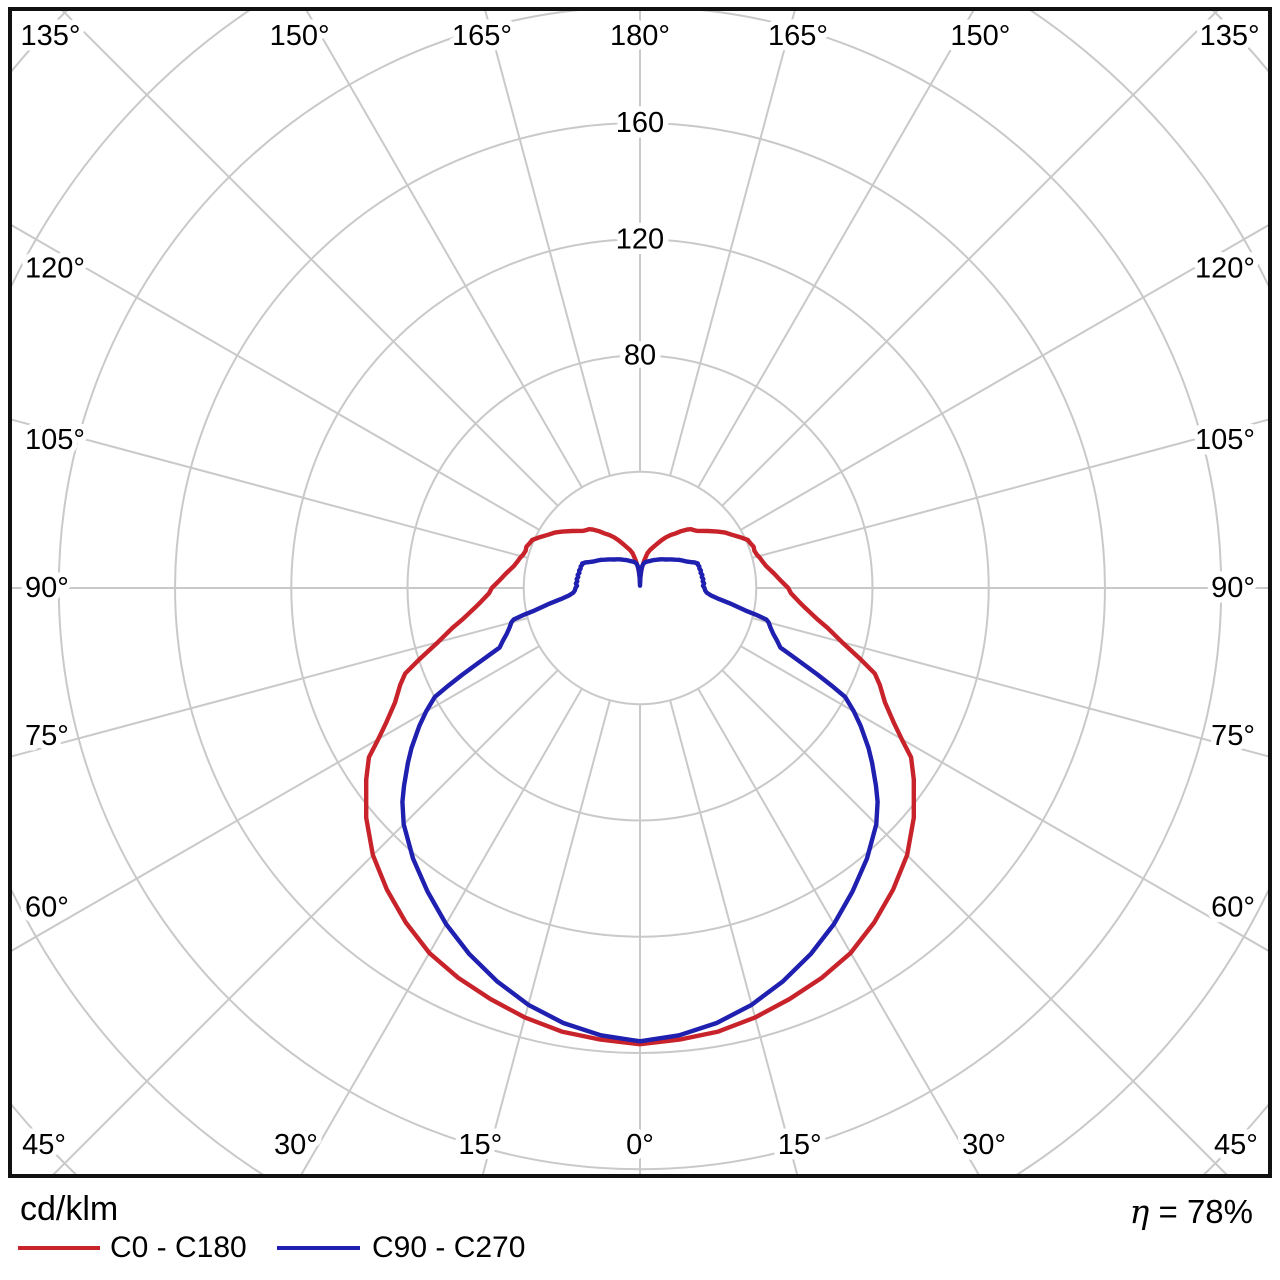  What do you see at coordinates (1230, 36) in the screenshot?
I see `angle-label-top-right-135: 135°` at bounding box center [1230, 36].